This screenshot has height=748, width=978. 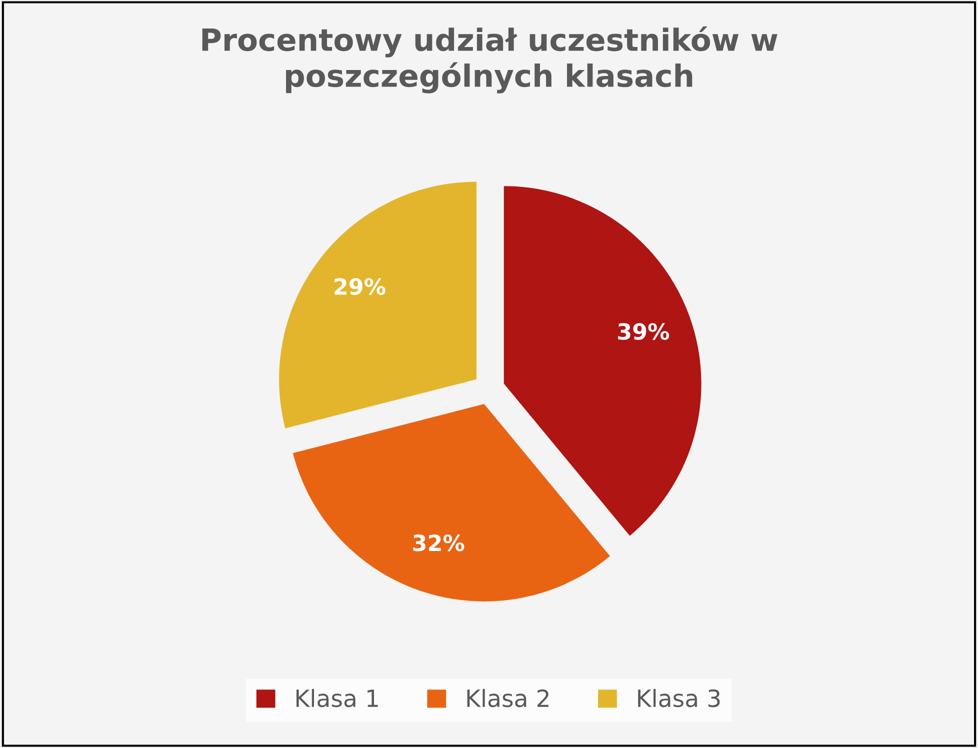 I want to click on data-label: 29%, so click(x=360, y=286).